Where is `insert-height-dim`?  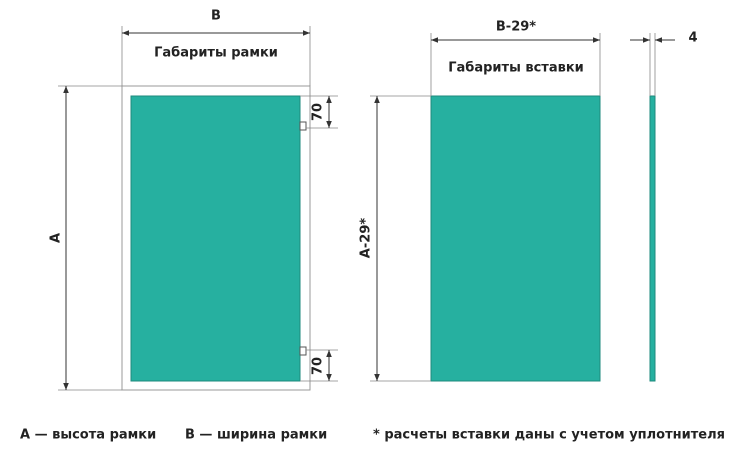
insert-height-dim is located at coordinates (400, 238).